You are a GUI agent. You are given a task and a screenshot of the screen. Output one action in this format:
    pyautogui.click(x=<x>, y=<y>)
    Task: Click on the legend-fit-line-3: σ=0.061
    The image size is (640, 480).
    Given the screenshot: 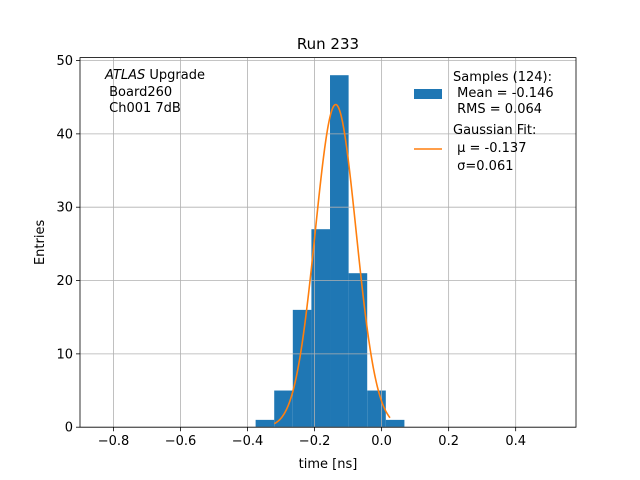 What is the action you would take?
    pyautogui.click(x=483, y=166)
    